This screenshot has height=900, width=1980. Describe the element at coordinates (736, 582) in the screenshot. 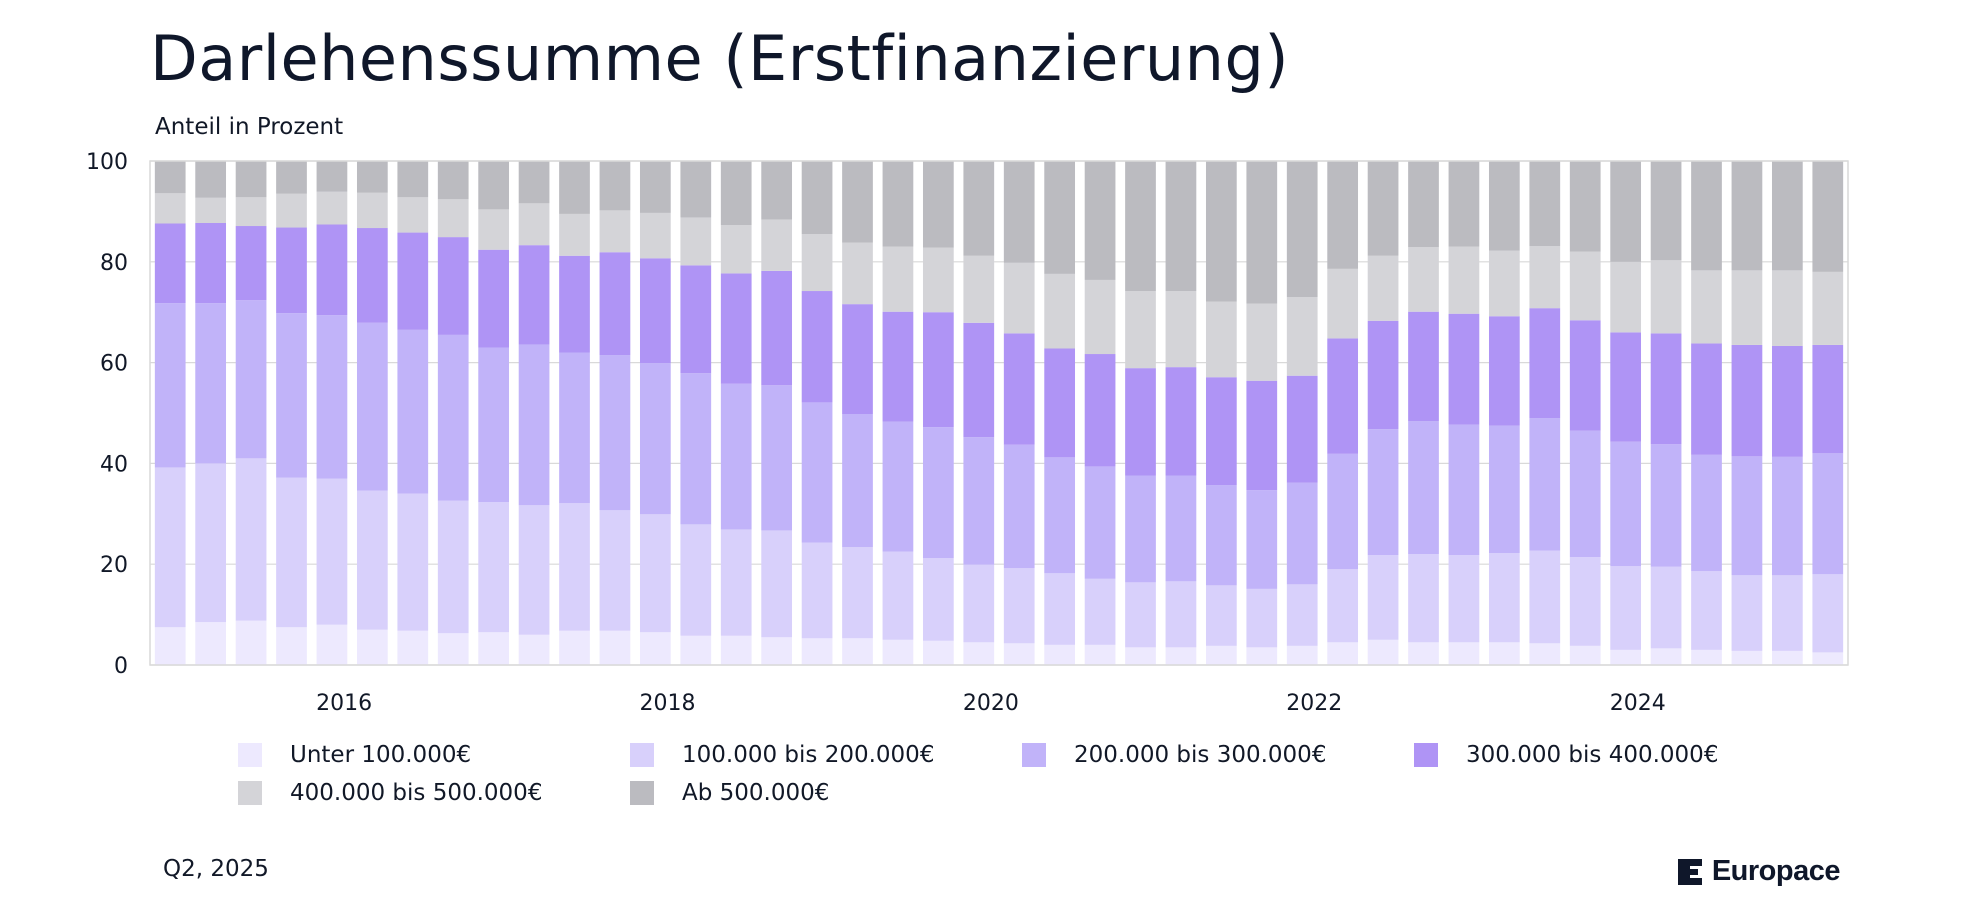

I see `bar-segment-2018-Q3-s1` at that location.